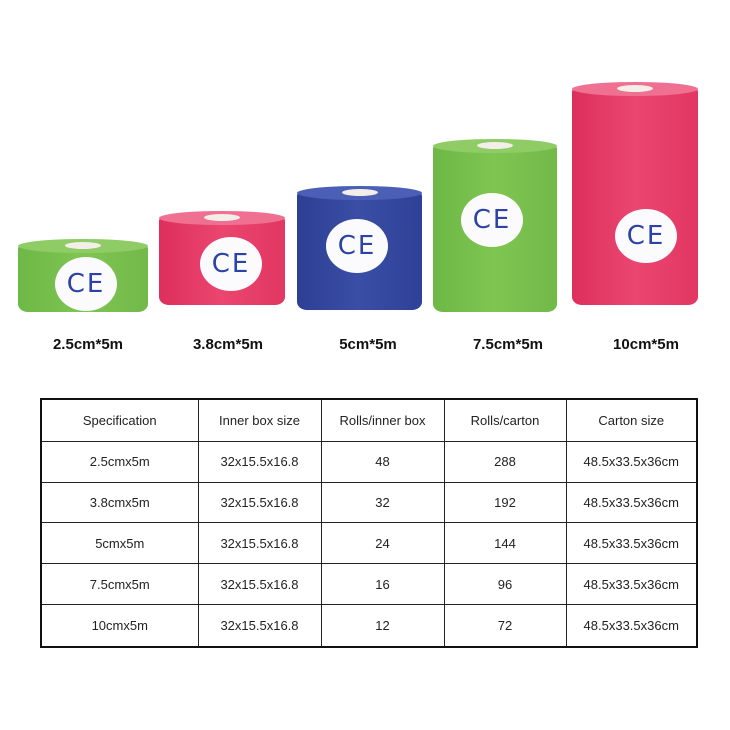 This screenshot has height=730, width=730. I want to click on table-cell: 16, so click(382, 584).